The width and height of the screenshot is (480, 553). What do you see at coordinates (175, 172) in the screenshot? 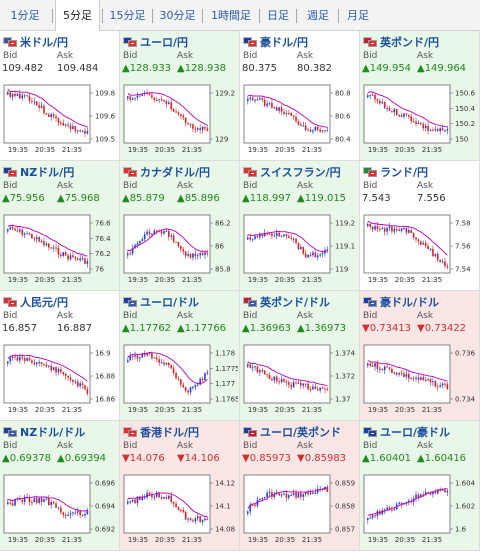
I see `pair-name-link: カナダドル/円` at bounding box center [175, 172].